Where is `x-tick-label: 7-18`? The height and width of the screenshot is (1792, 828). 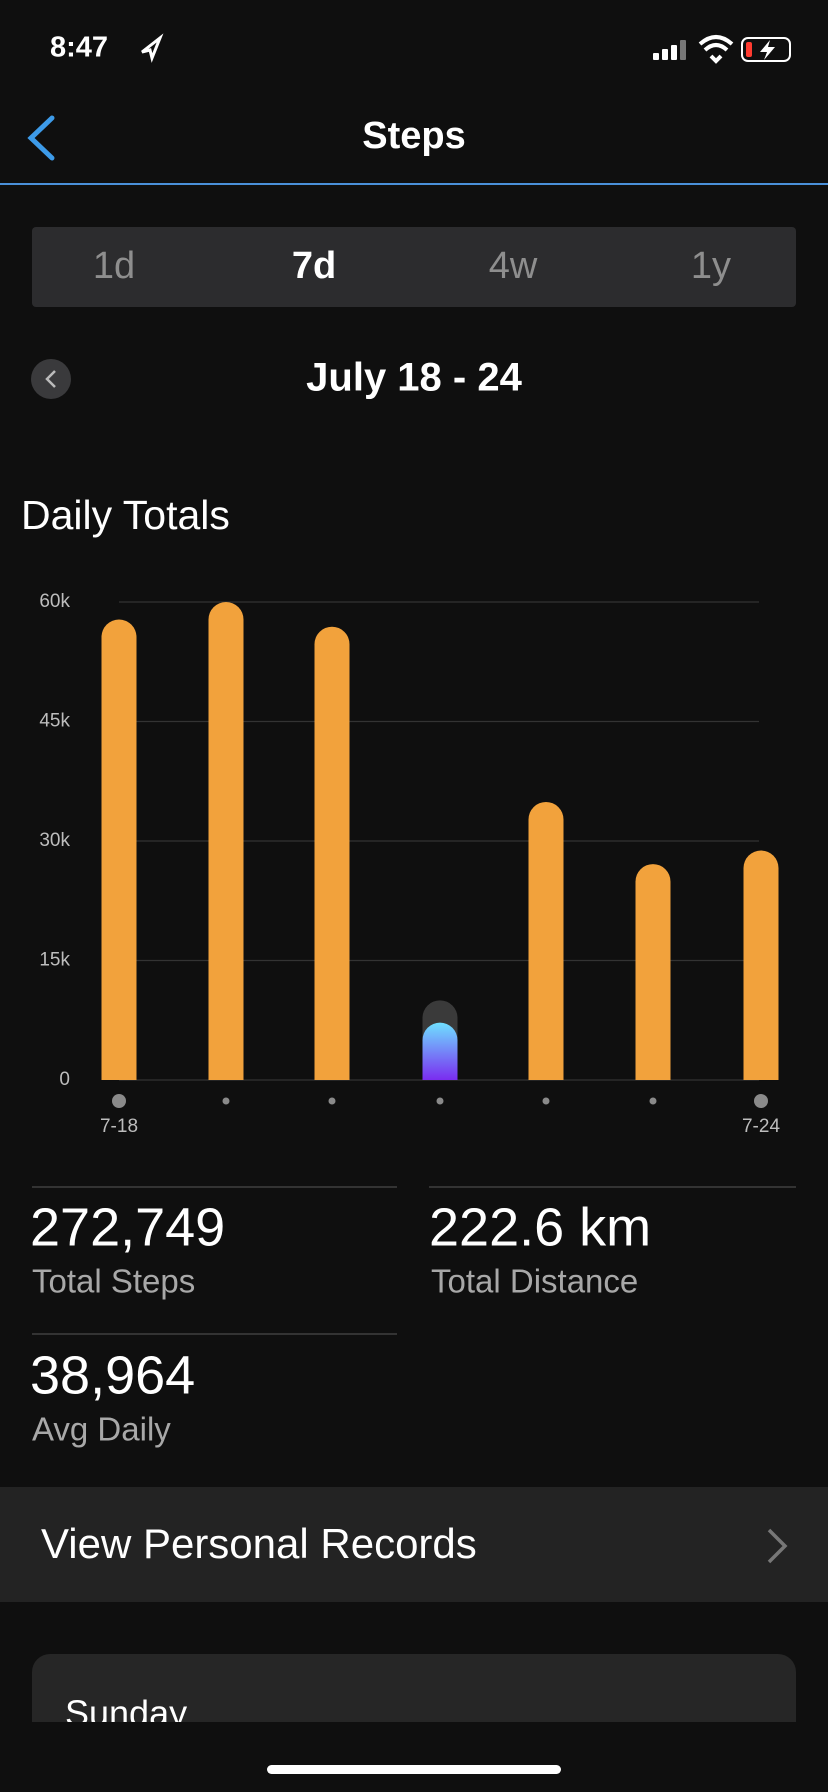 x-tick-label: 7-18 is located at coordinates (119, 1126).